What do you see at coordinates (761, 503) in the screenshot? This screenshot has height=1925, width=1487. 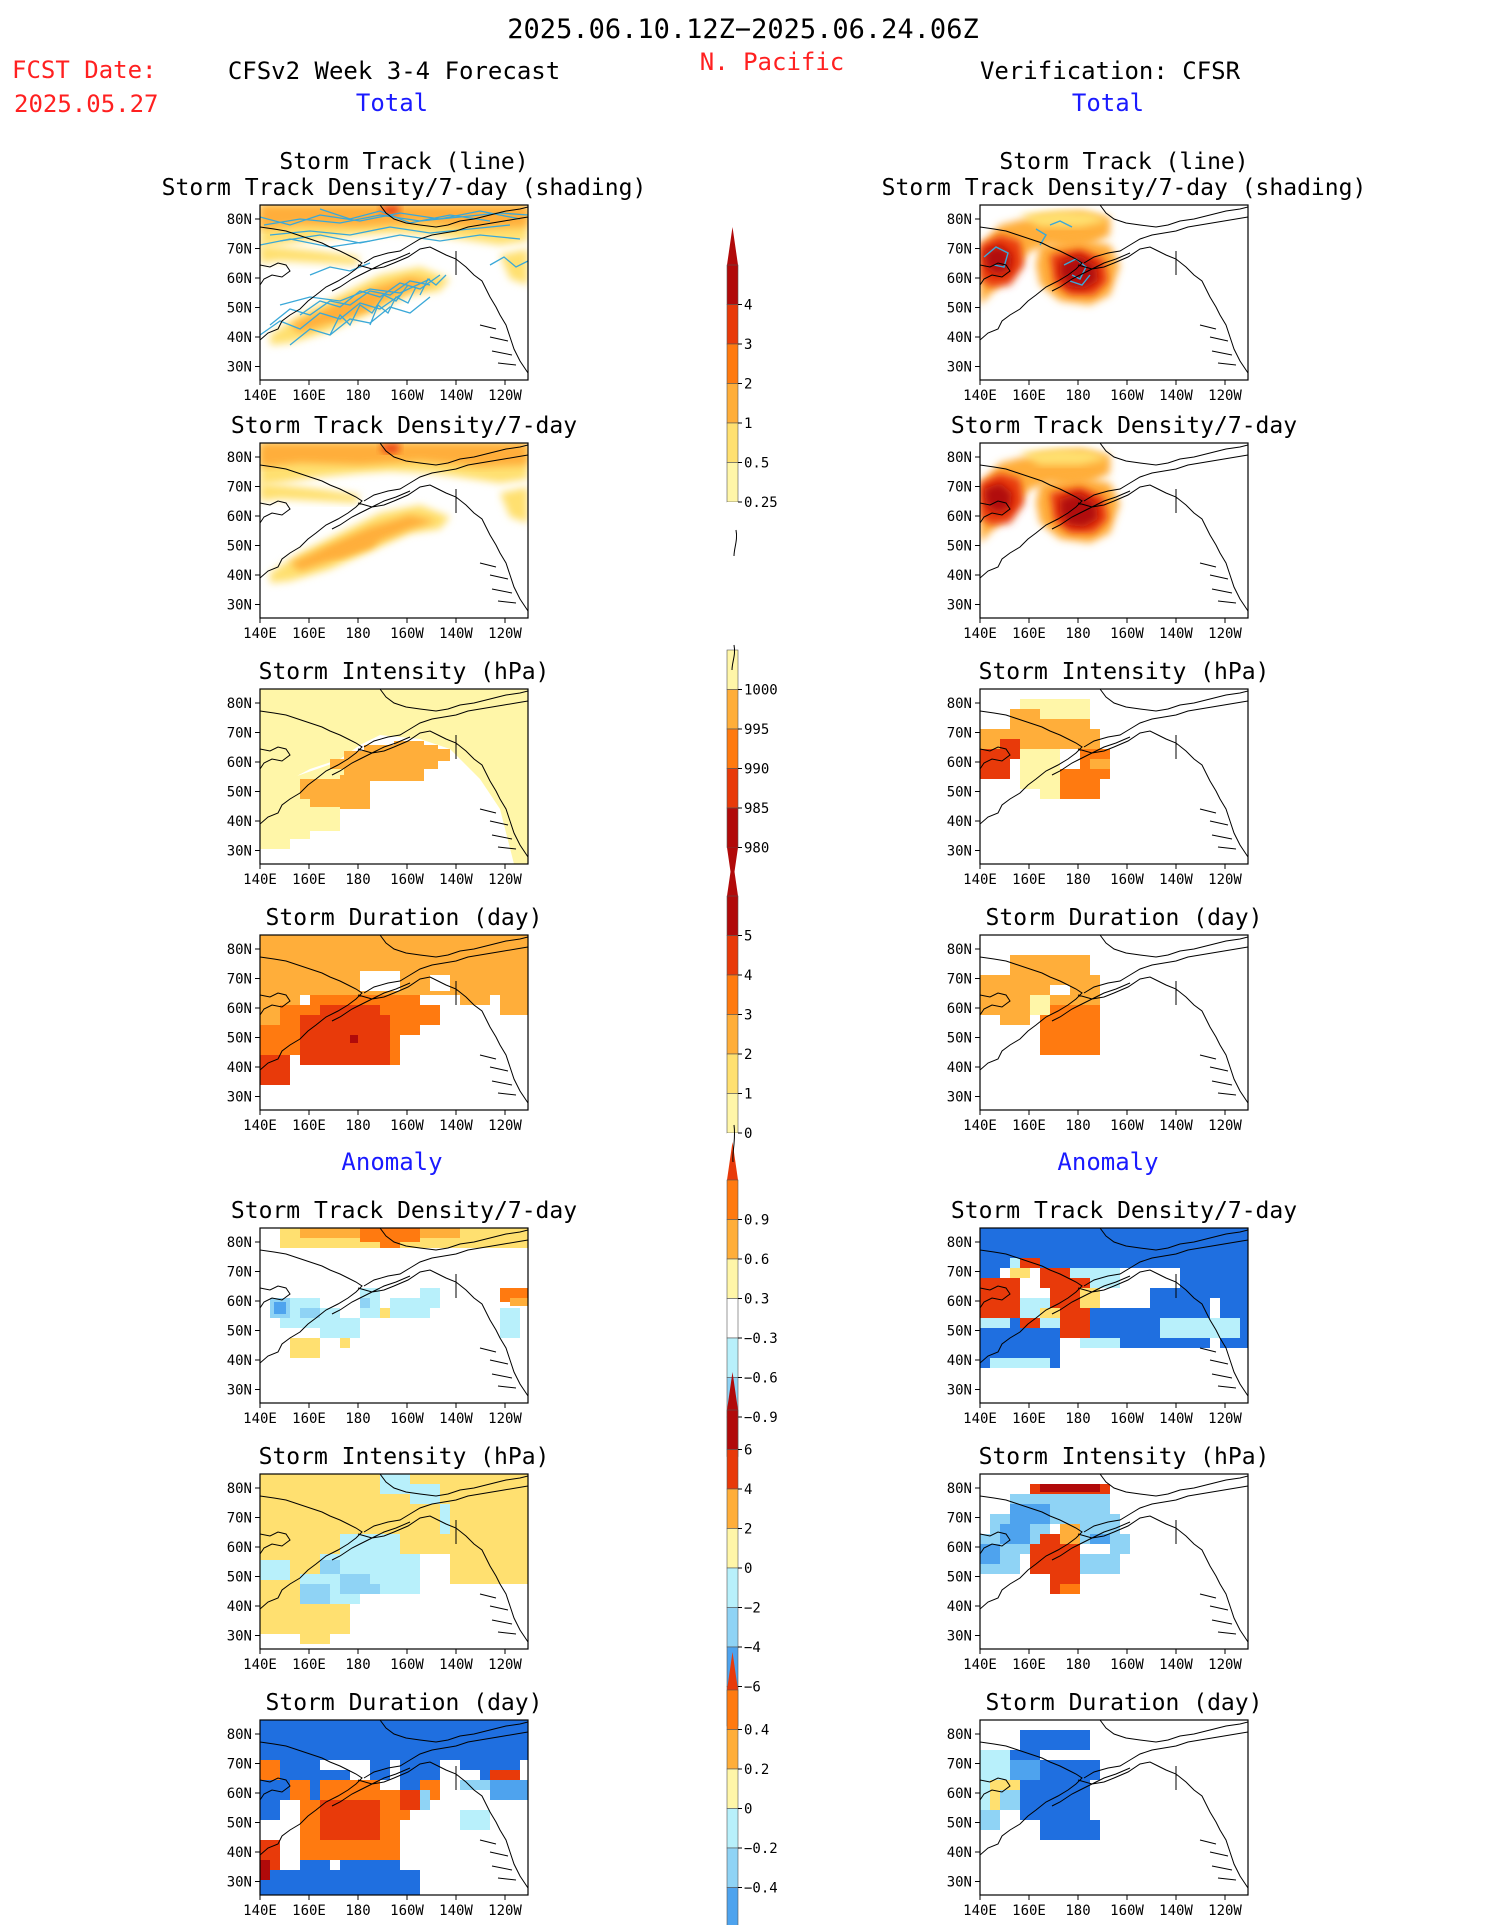 I see `colorbar-label: 0.25` at bounding box center [761, 503].